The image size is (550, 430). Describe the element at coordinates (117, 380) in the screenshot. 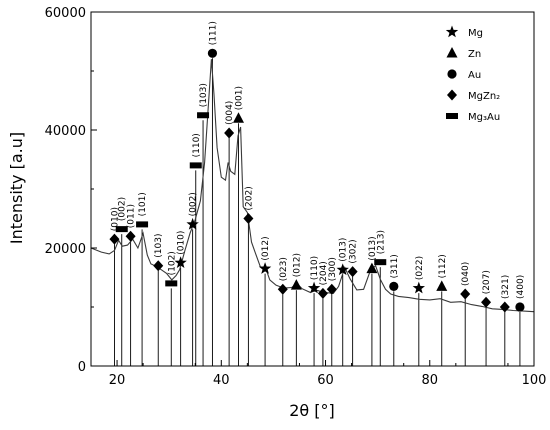

I see `x-tick-label-20: 20` at that location.